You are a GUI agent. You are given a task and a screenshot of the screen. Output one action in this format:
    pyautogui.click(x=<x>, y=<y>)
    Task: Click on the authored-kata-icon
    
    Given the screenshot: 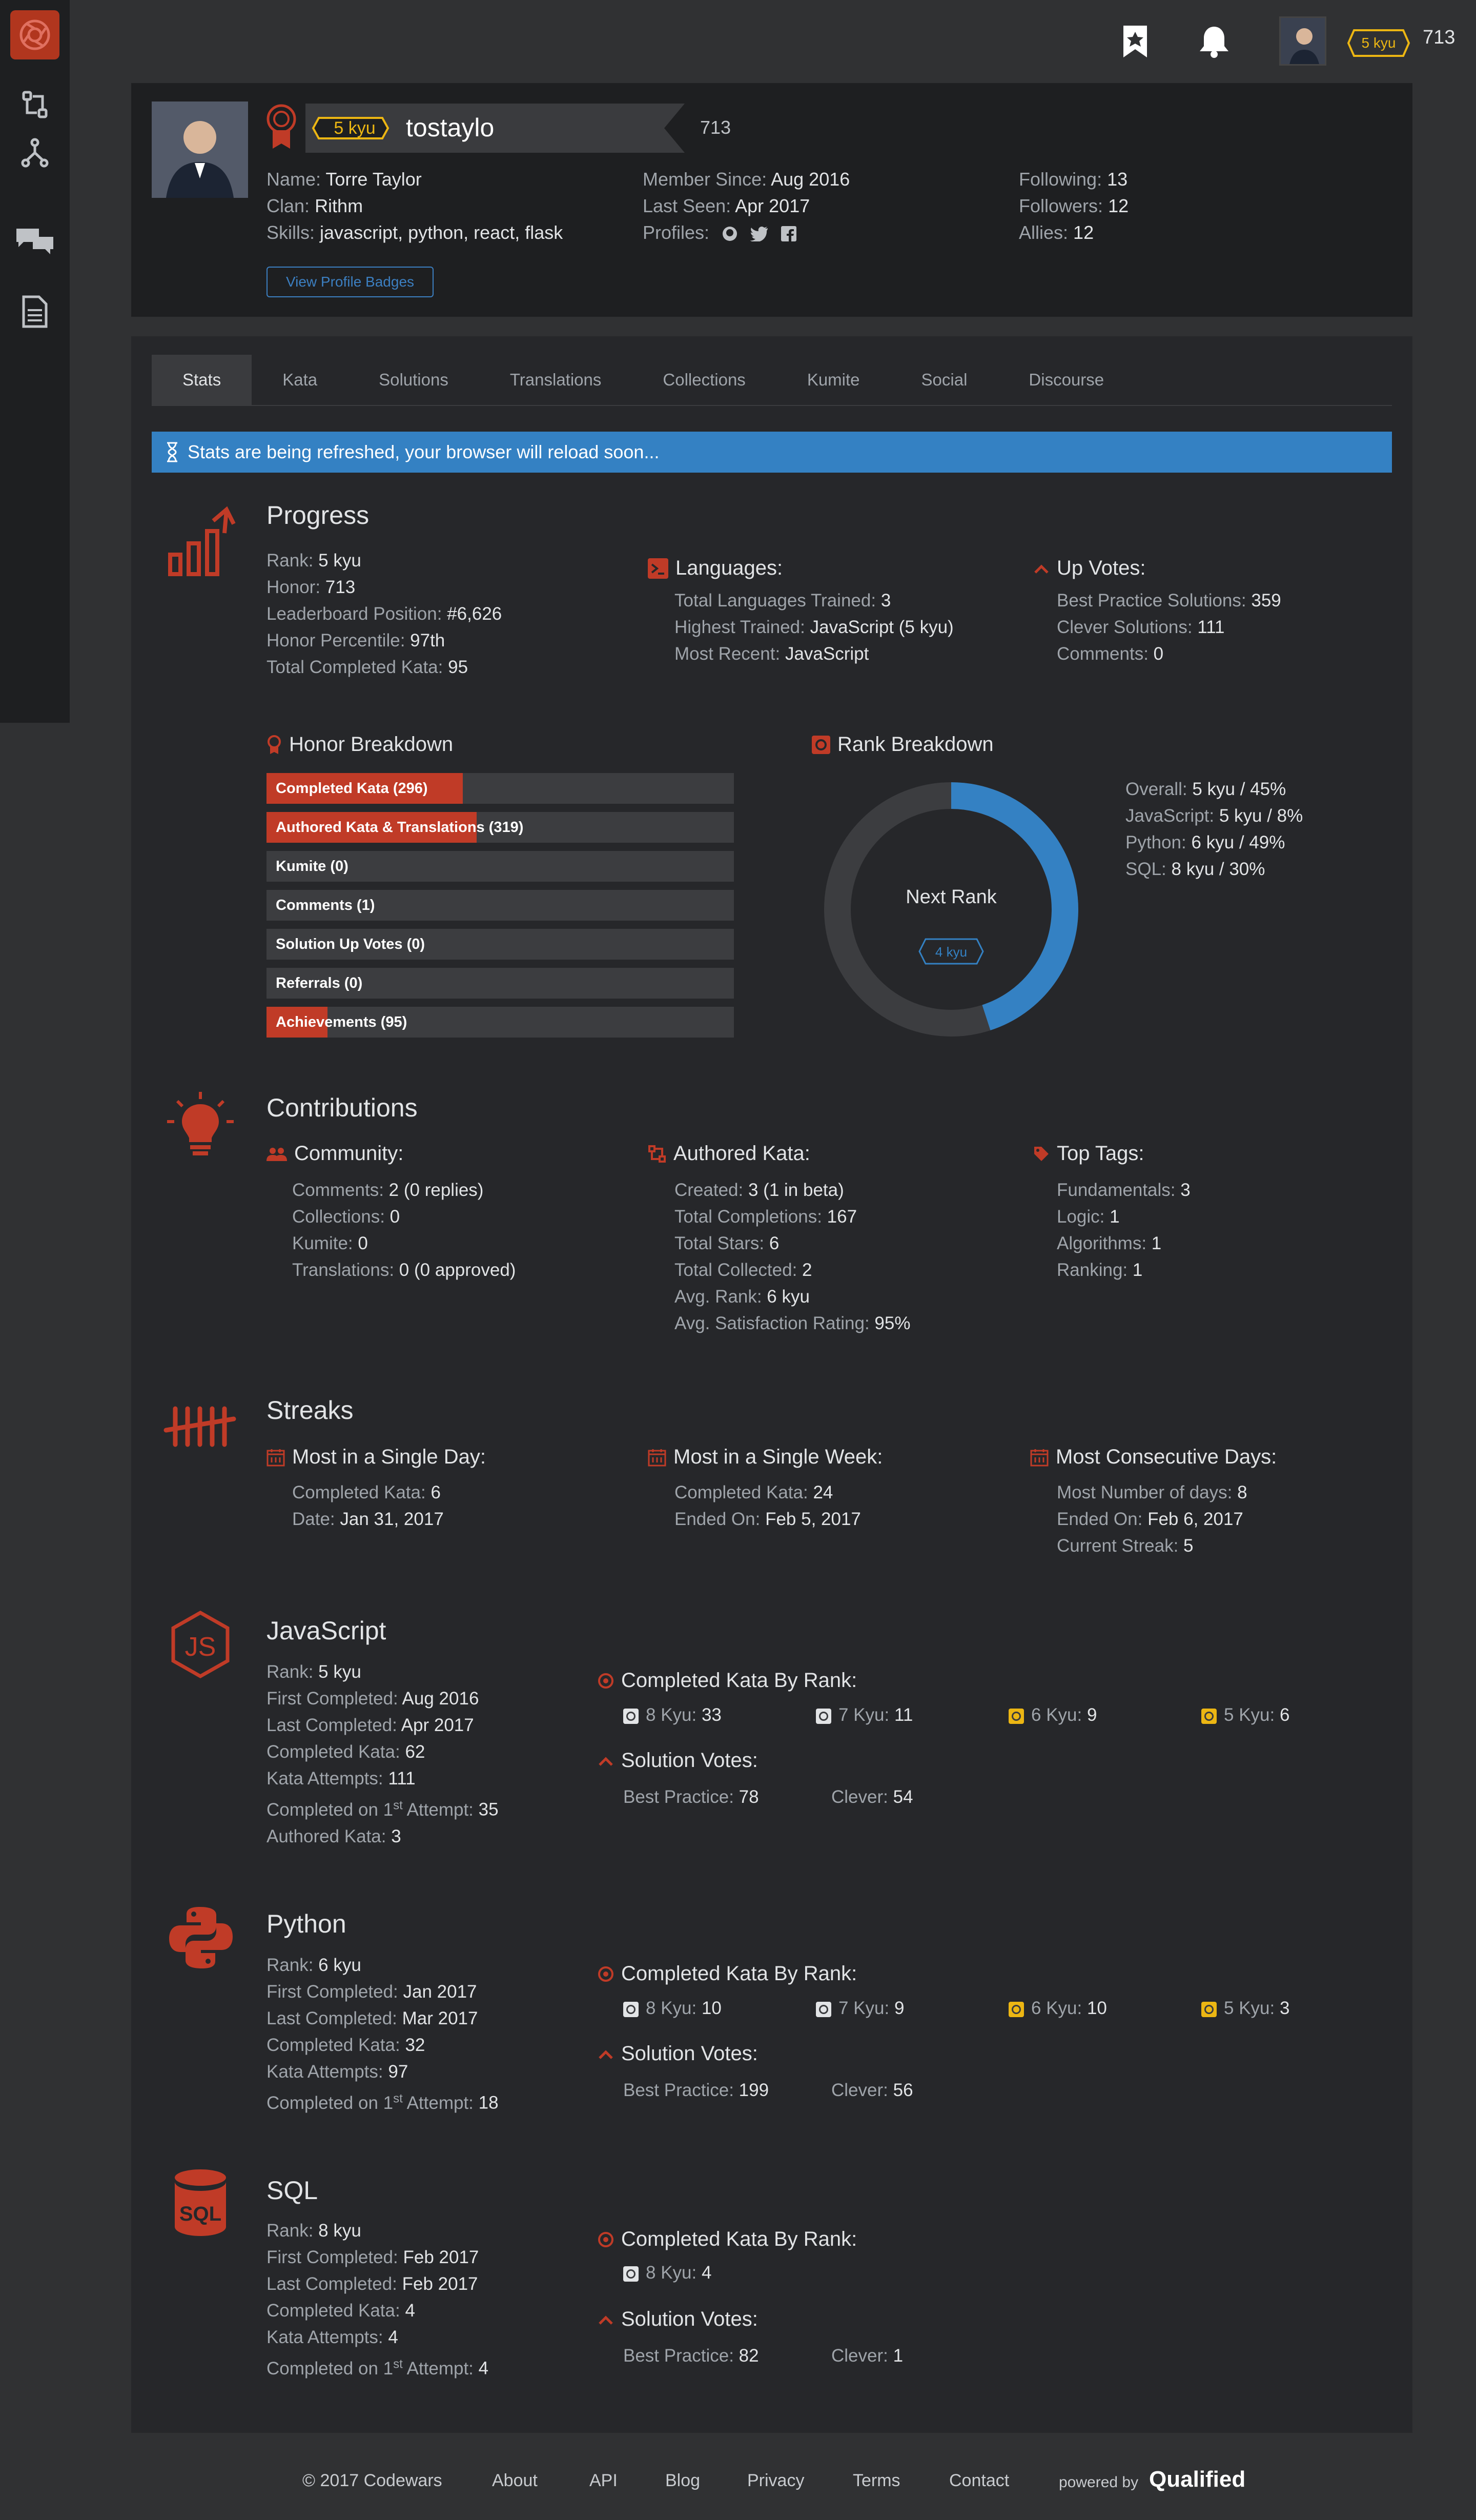 What is the action you would take?
    pyautogui.click(x=657, y=1154)
    